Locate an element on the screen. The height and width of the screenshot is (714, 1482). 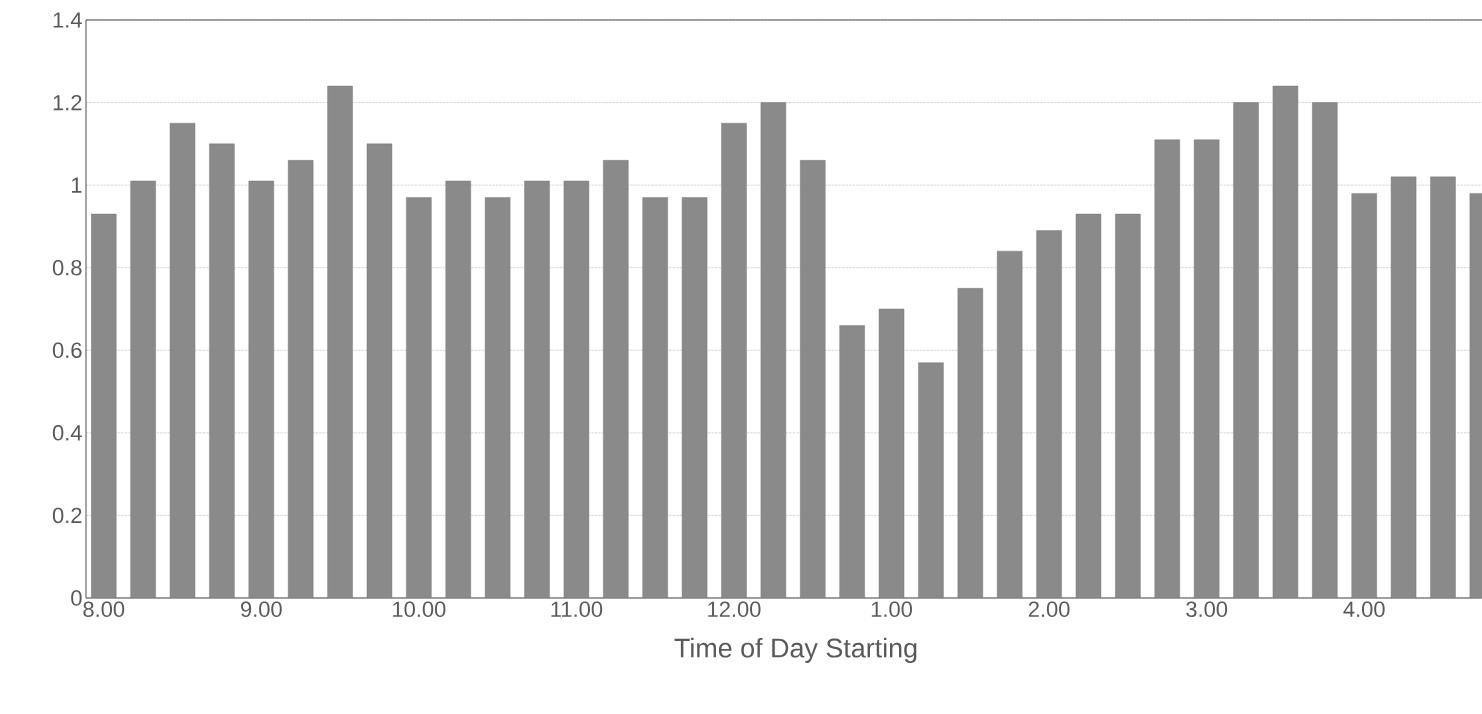
y-tick-label: 0 is located at coordinates (76, 598).